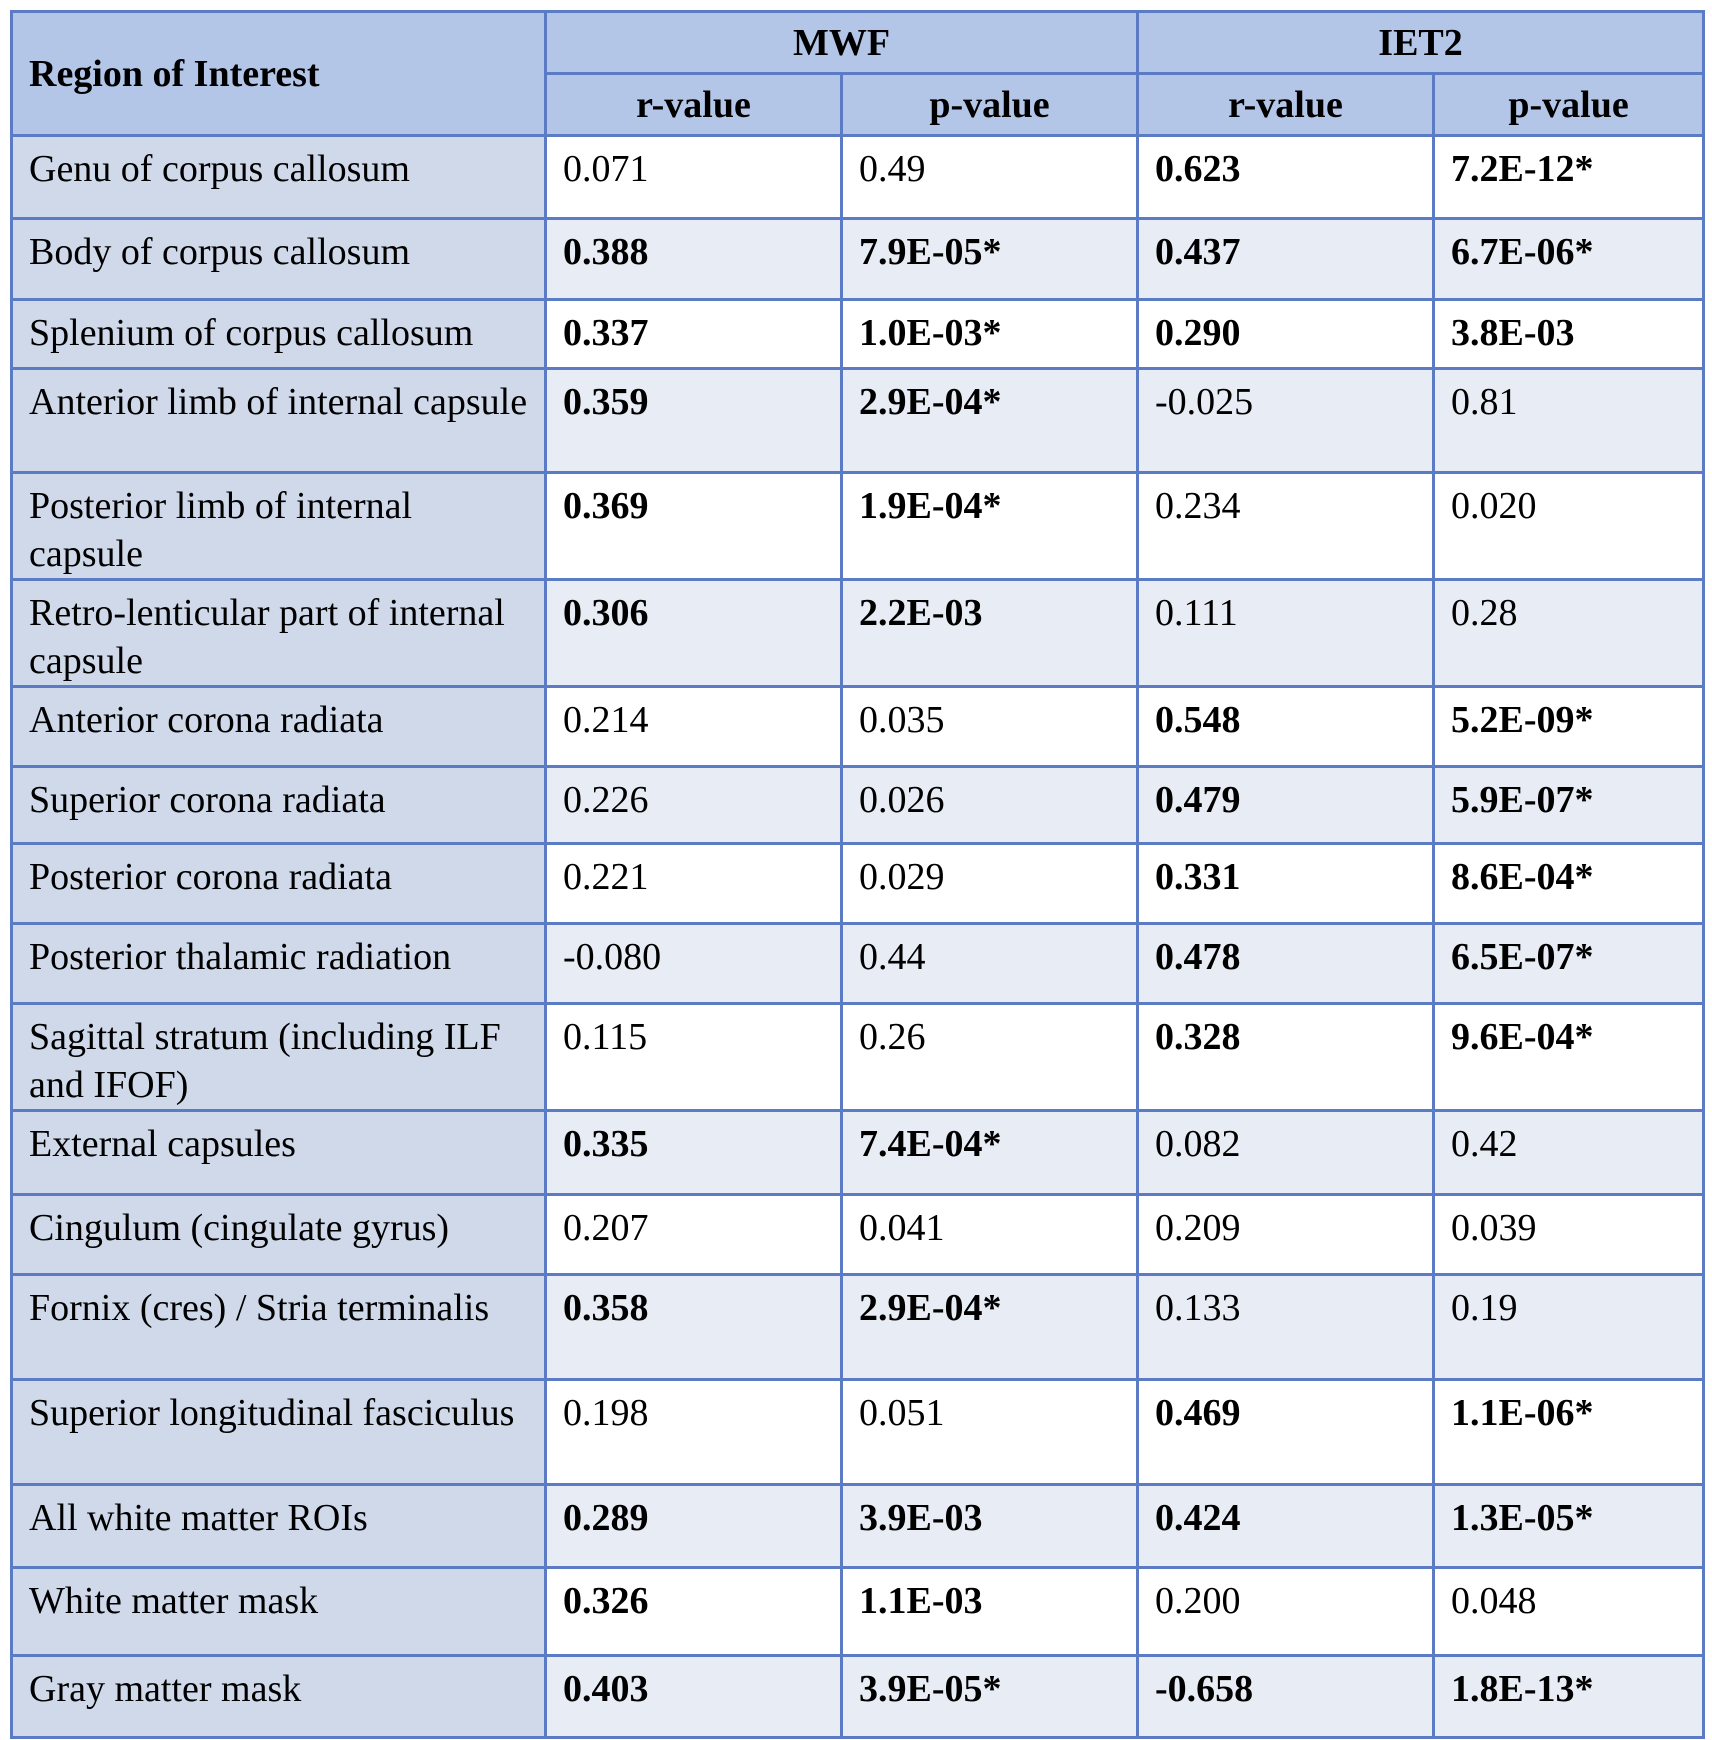 The width and height of the screenshot is (1712, 1740). What do you see at coordinates (1569, 1327) in the screenshot?
I see `iet2-p-value: 0.19` at bounding box center [1569, 1327].